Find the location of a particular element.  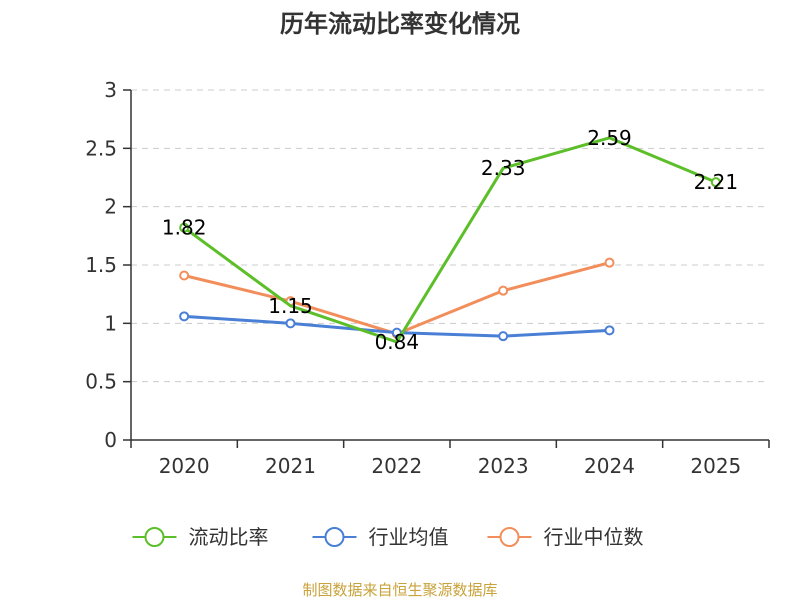

legend-label-2: 行业中位数 is located at coordinates (594, 537).